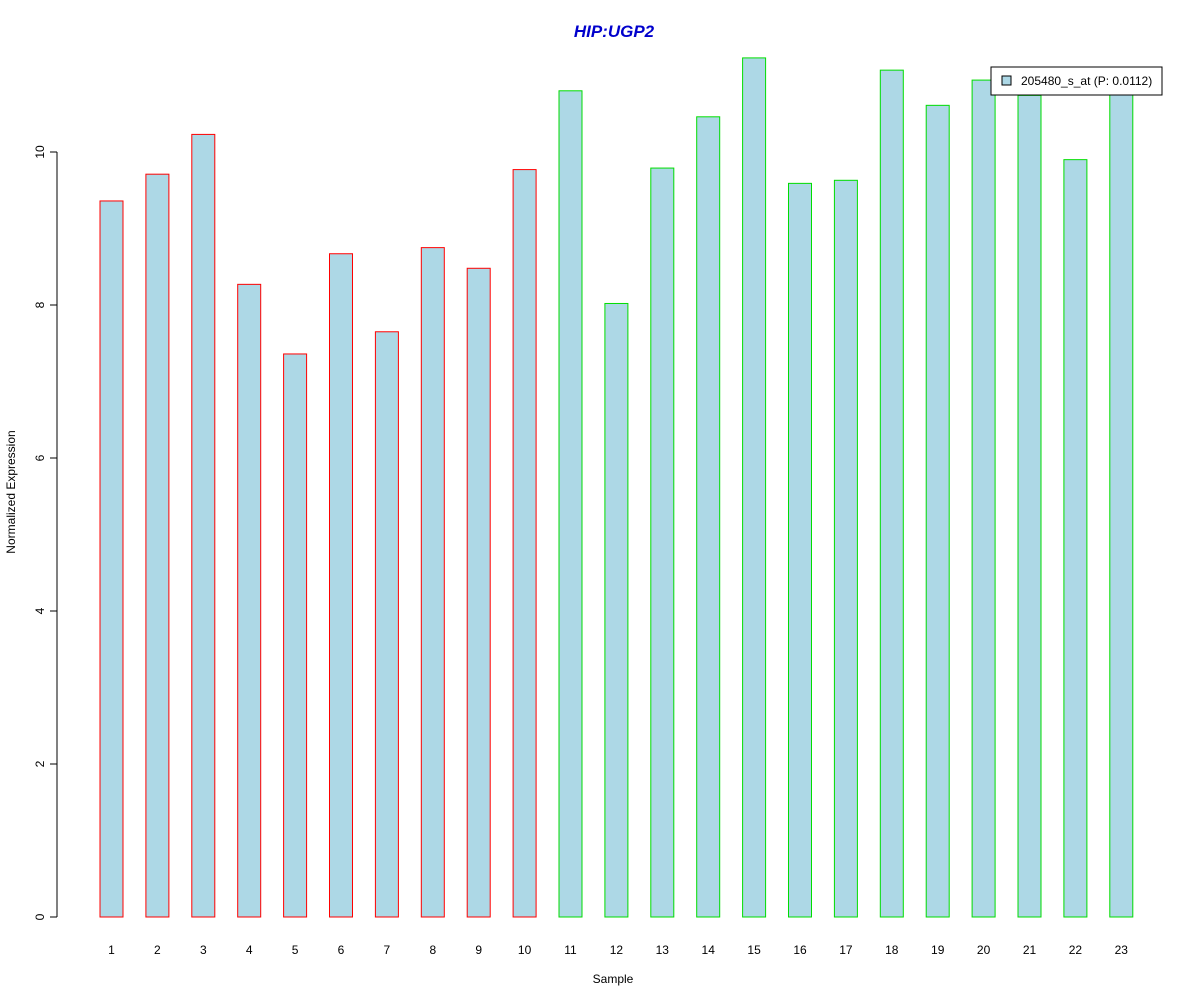  Describe the element at coordinates (525, 950) in the screenshot. I see `x-tick-label: 10` at that location.